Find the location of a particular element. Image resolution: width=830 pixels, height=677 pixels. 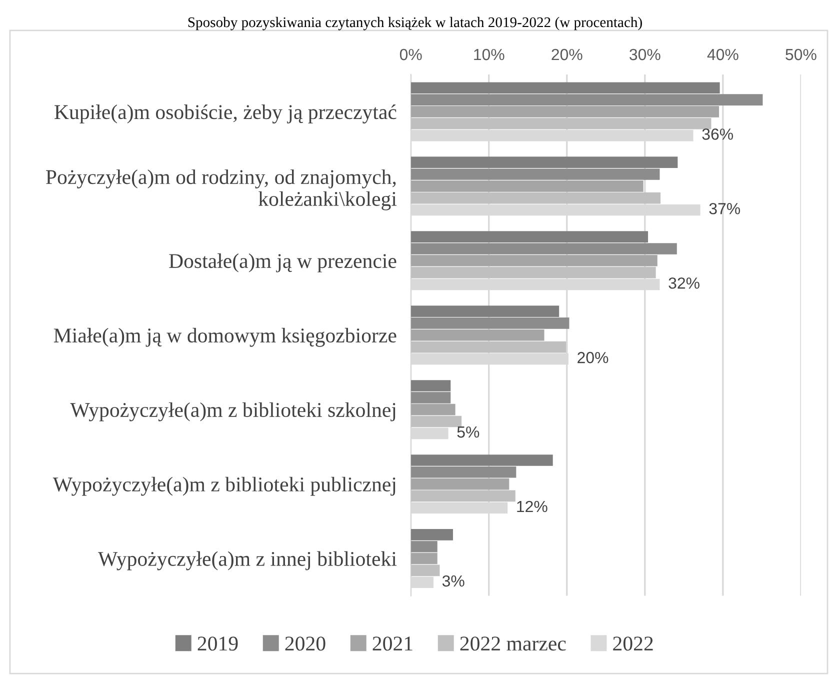

legend-label: 2020 is located at coordinates (305, 643).